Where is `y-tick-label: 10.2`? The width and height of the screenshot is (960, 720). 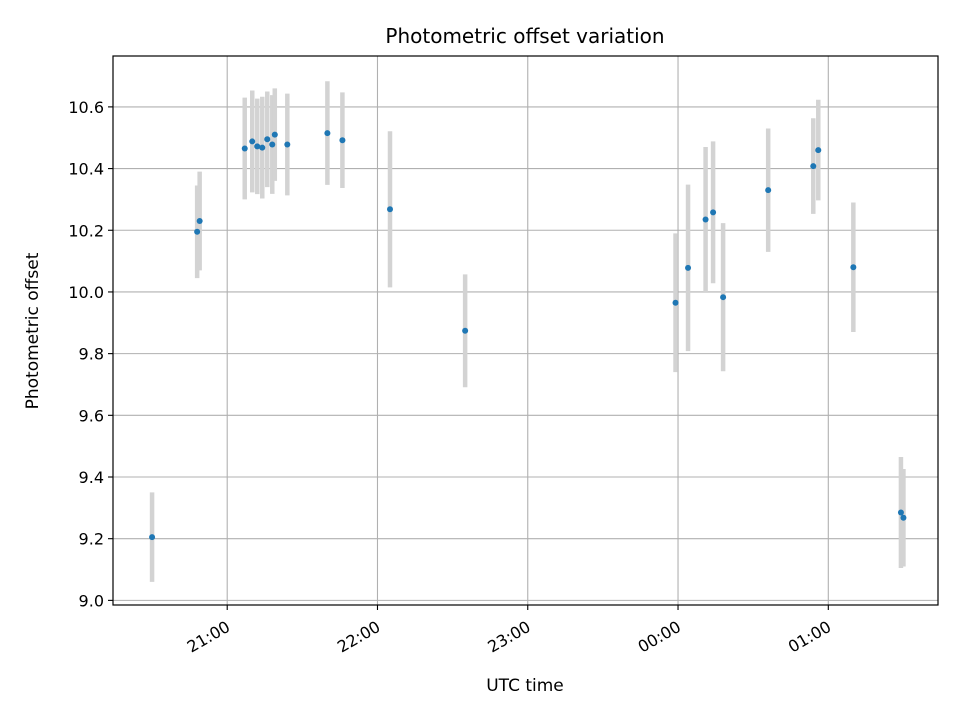
y-tick-label: 10.2 is located at coordinates (86, 230).